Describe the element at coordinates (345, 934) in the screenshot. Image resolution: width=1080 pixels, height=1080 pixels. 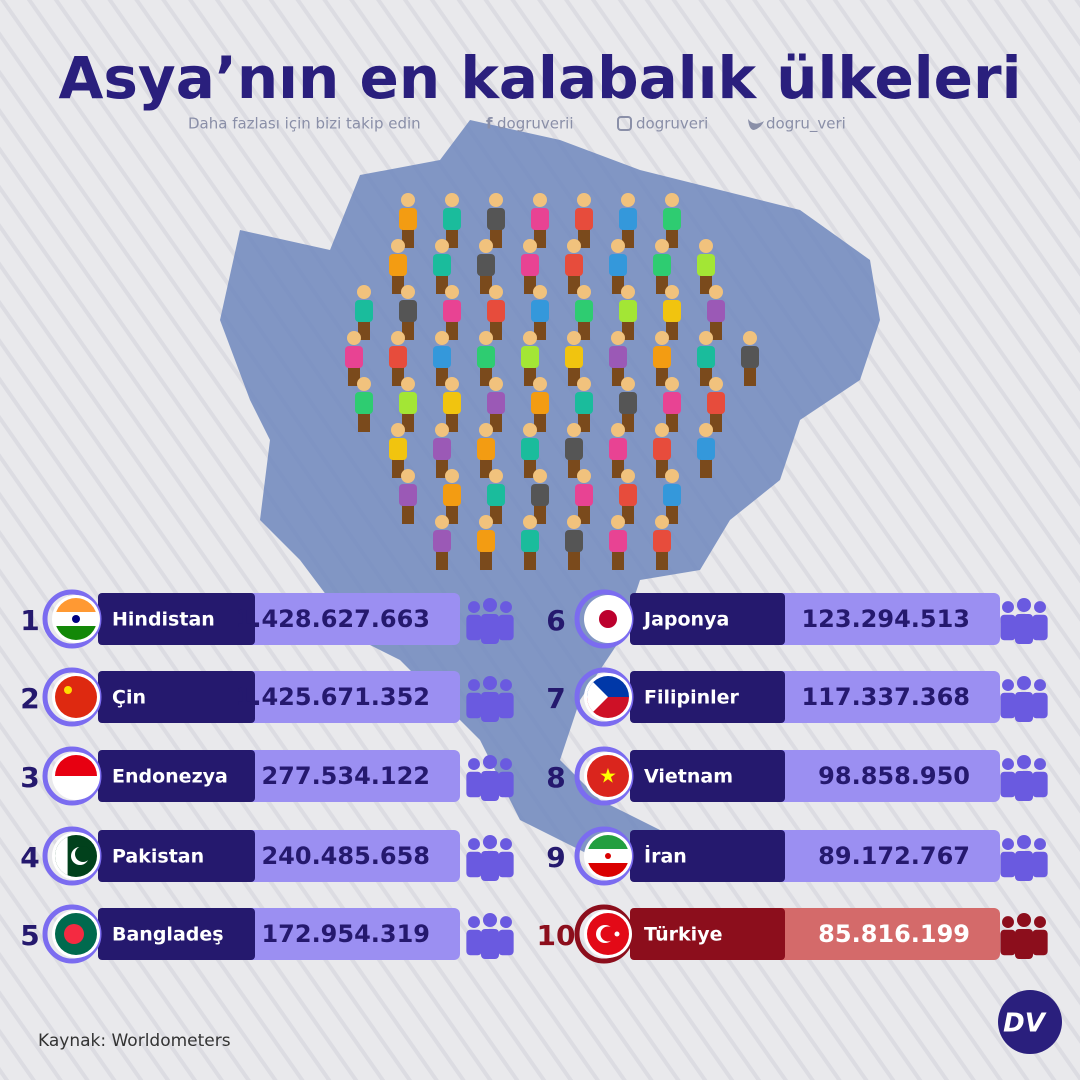
I see `population: 172.954.319` at that location.